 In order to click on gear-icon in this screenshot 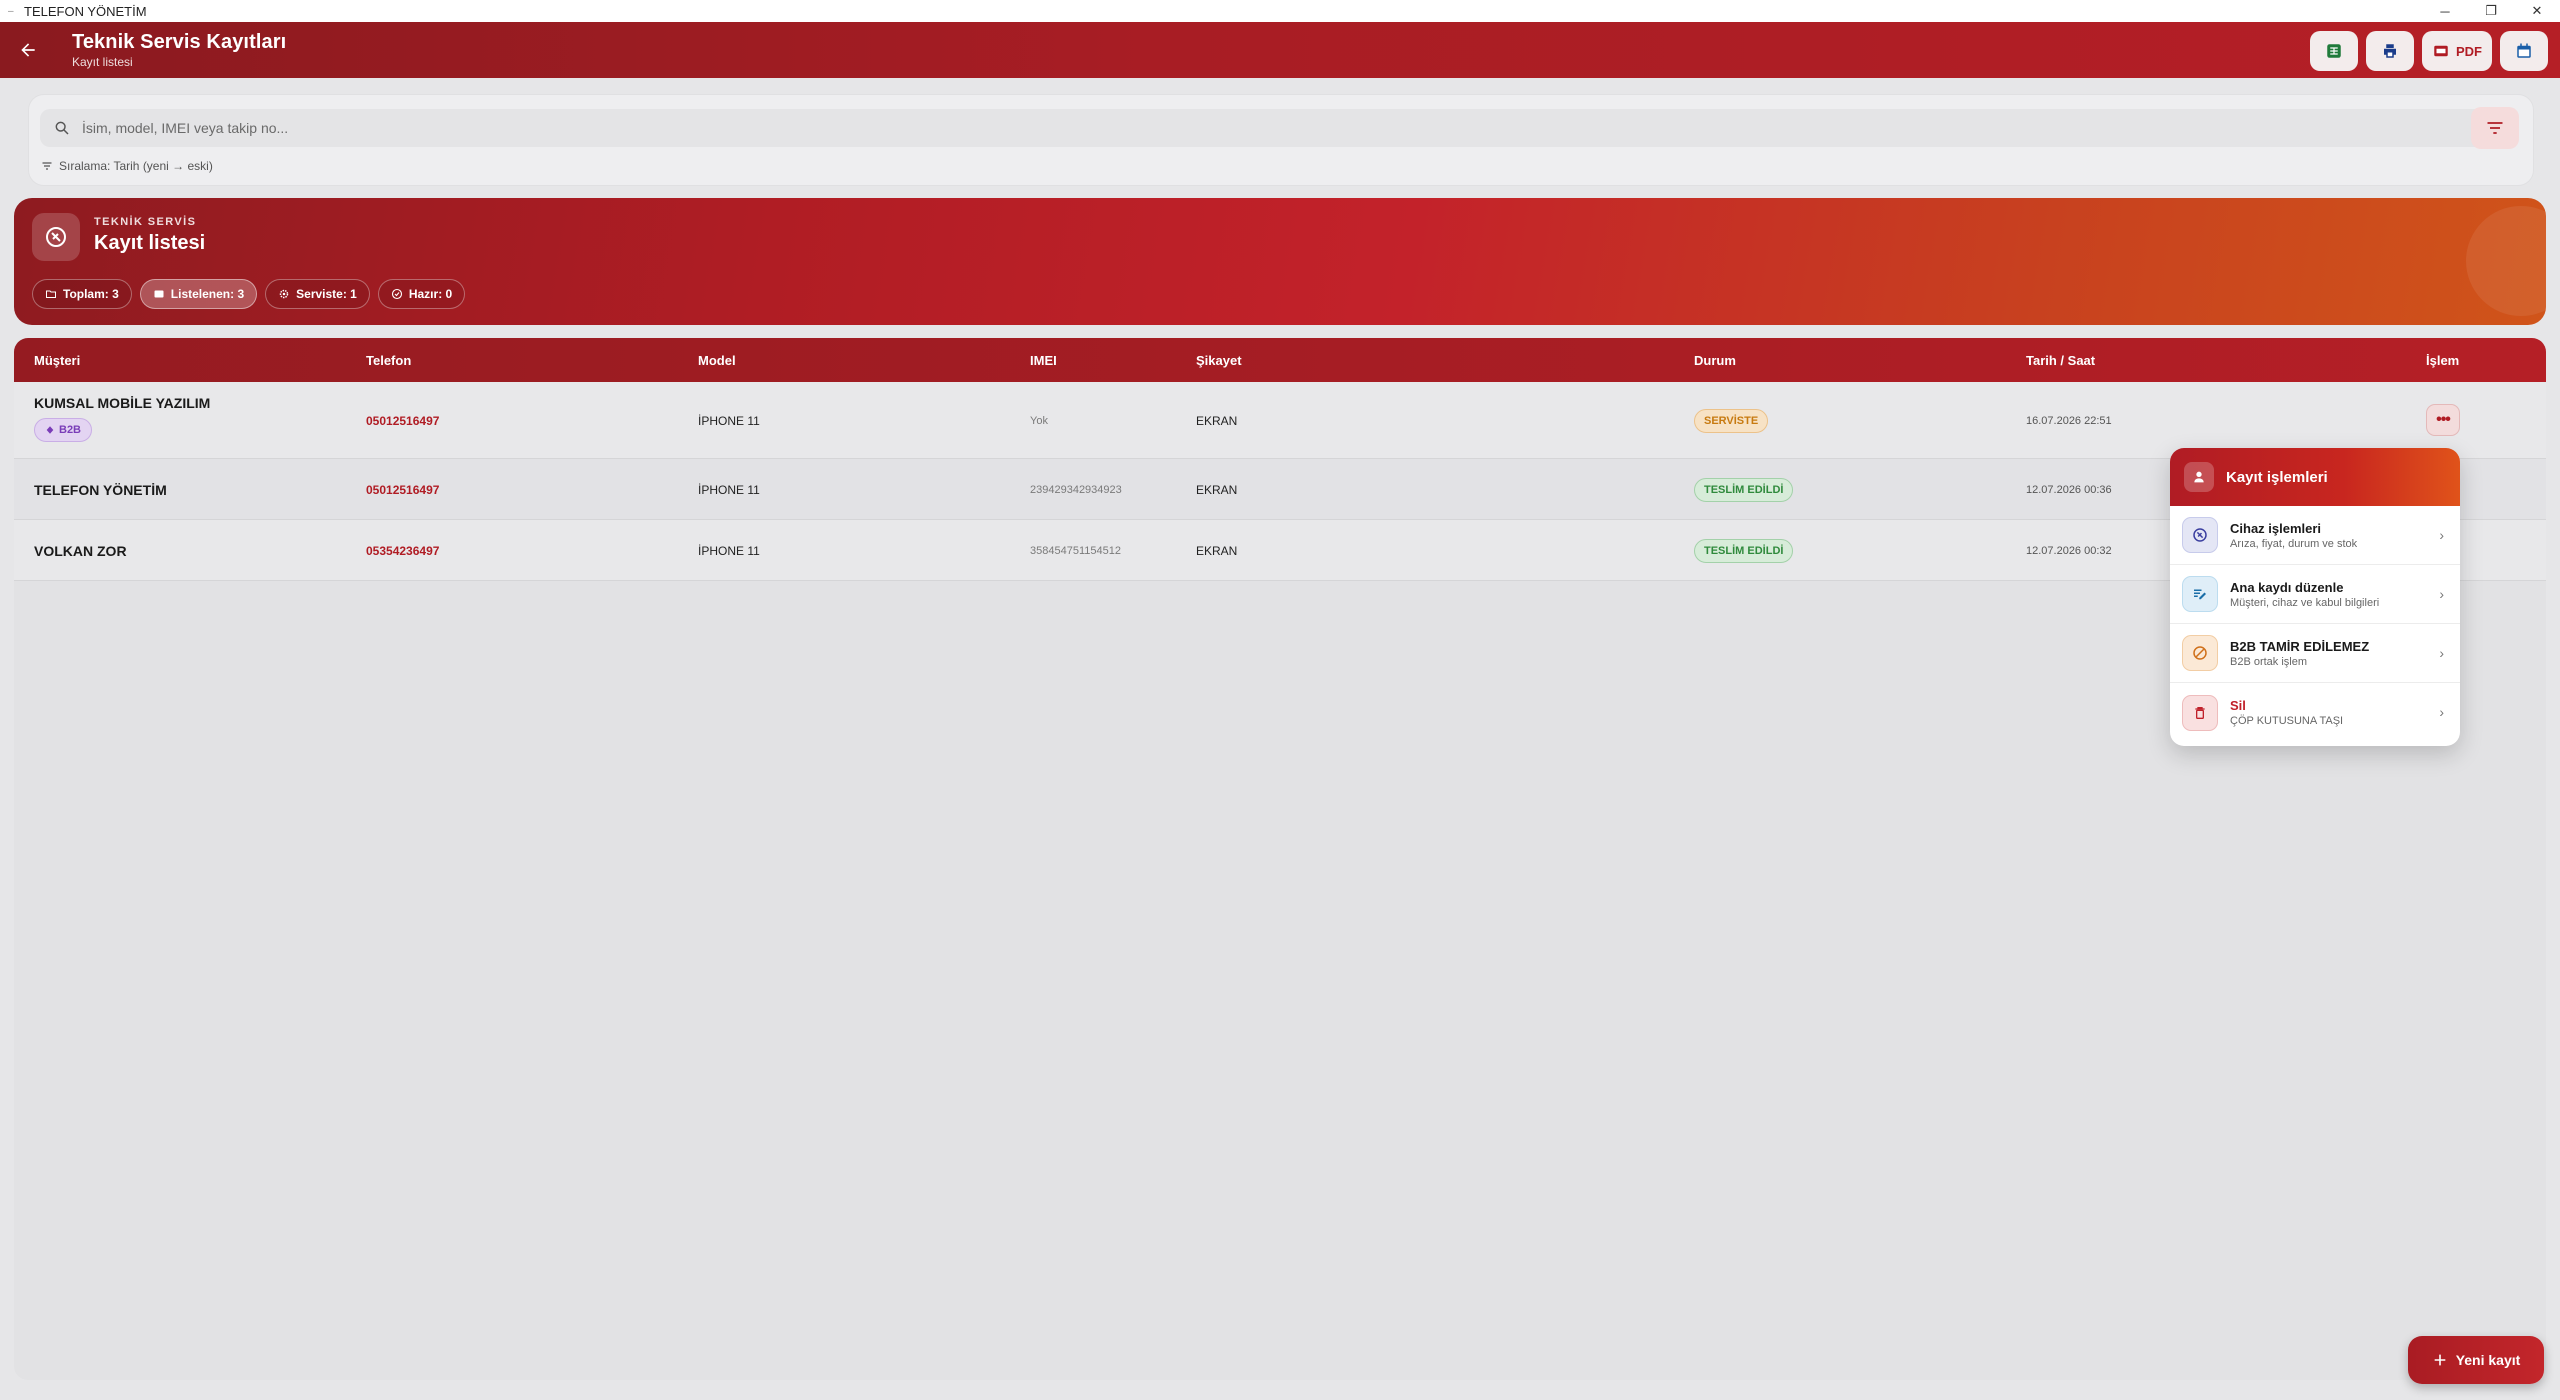, I will do `click(284, 294)`.